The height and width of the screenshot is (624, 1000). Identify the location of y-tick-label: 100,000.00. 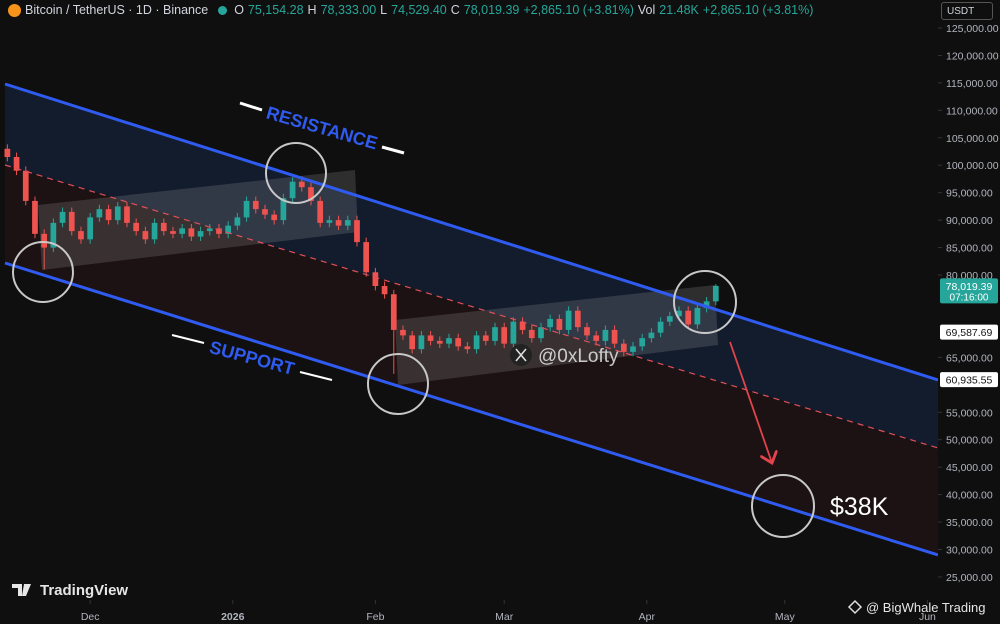
(972, 166).